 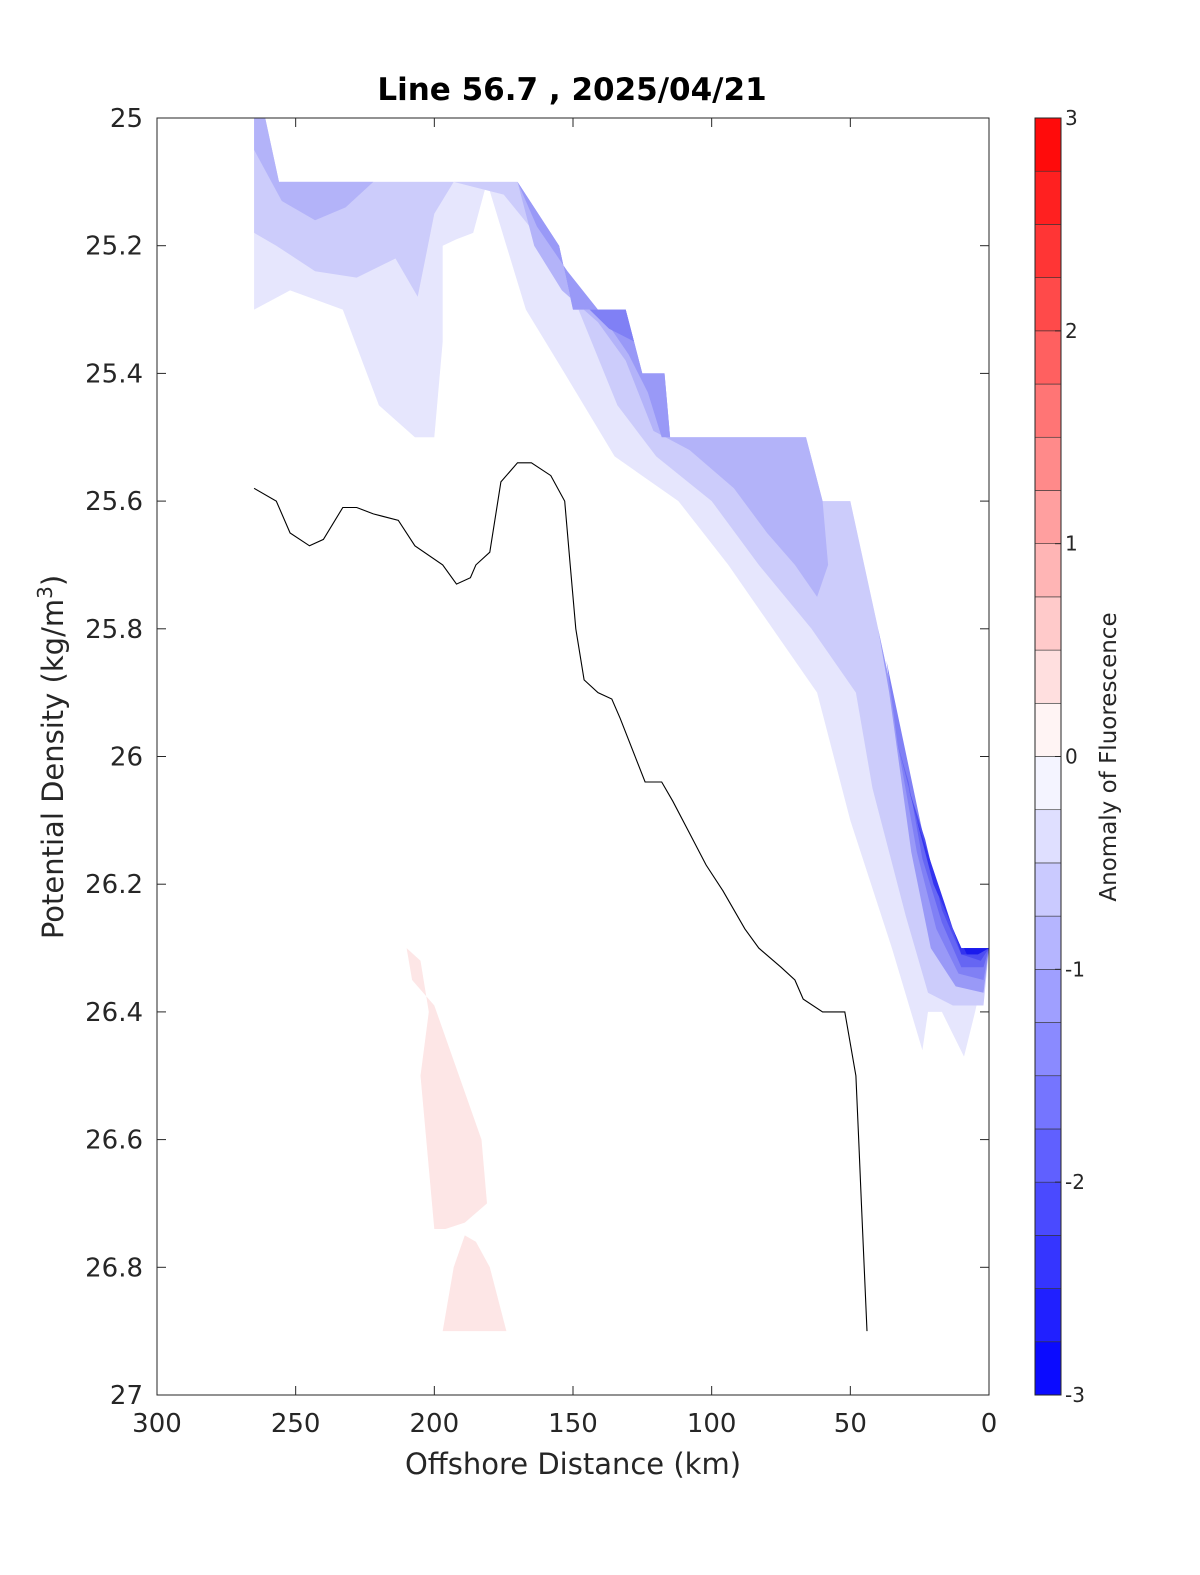 What do you see at coordinates (114, 374) in the screenshot?
I see `y-tick-label: 25.4` at bounding box center [114, 374].